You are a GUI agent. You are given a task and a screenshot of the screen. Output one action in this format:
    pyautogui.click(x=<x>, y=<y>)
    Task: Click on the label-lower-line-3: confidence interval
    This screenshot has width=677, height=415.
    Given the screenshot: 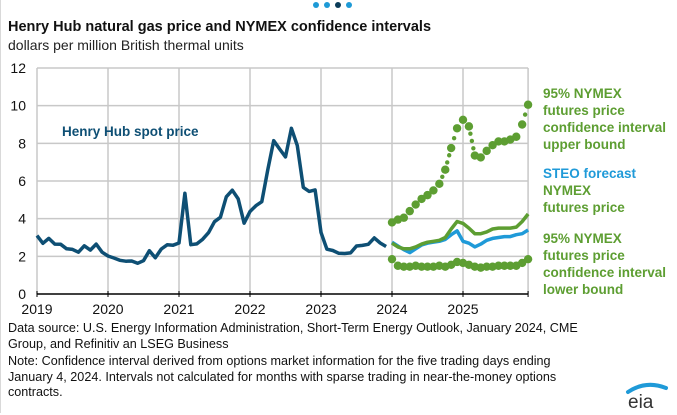 What is the action you would take?
    pyautogui.click(x=604, y=272)
    